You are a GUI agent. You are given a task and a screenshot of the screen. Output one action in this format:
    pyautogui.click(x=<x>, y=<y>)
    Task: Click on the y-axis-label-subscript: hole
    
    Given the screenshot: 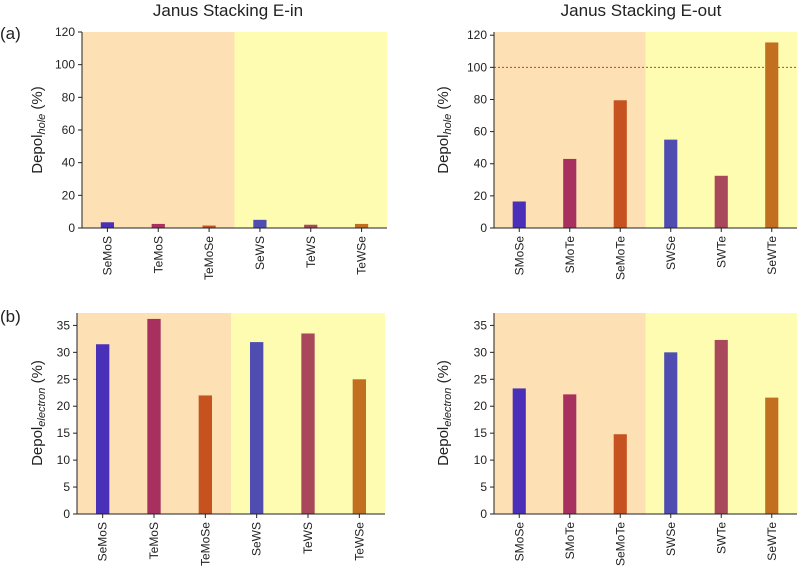 What is the action you would take?
    pyautogui.click(x=42, y=124)
    